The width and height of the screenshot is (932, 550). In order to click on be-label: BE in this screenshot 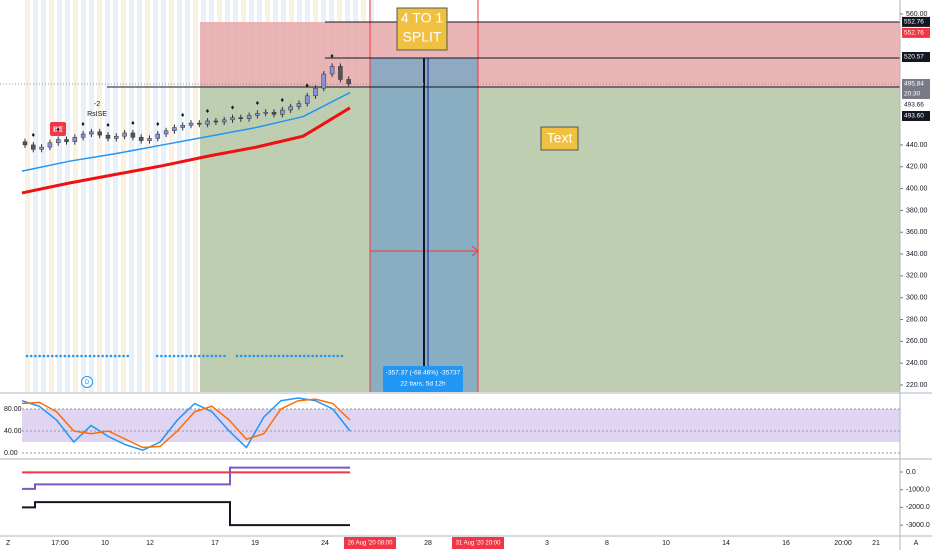, I will do `click(58, 129)`.